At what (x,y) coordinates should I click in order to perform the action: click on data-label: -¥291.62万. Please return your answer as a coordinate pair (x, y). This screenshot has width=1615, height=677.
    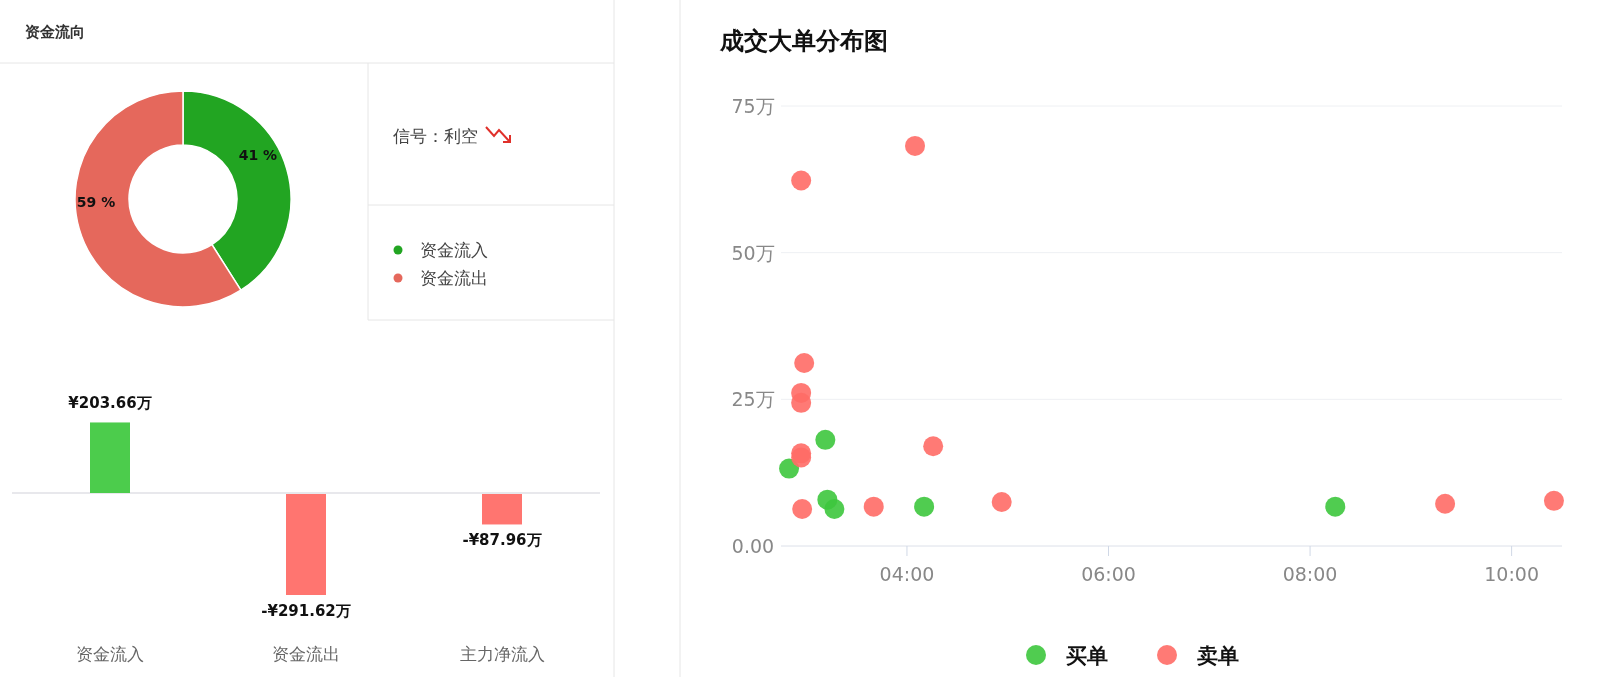
    Looking at the image, I should click on (306, 611).